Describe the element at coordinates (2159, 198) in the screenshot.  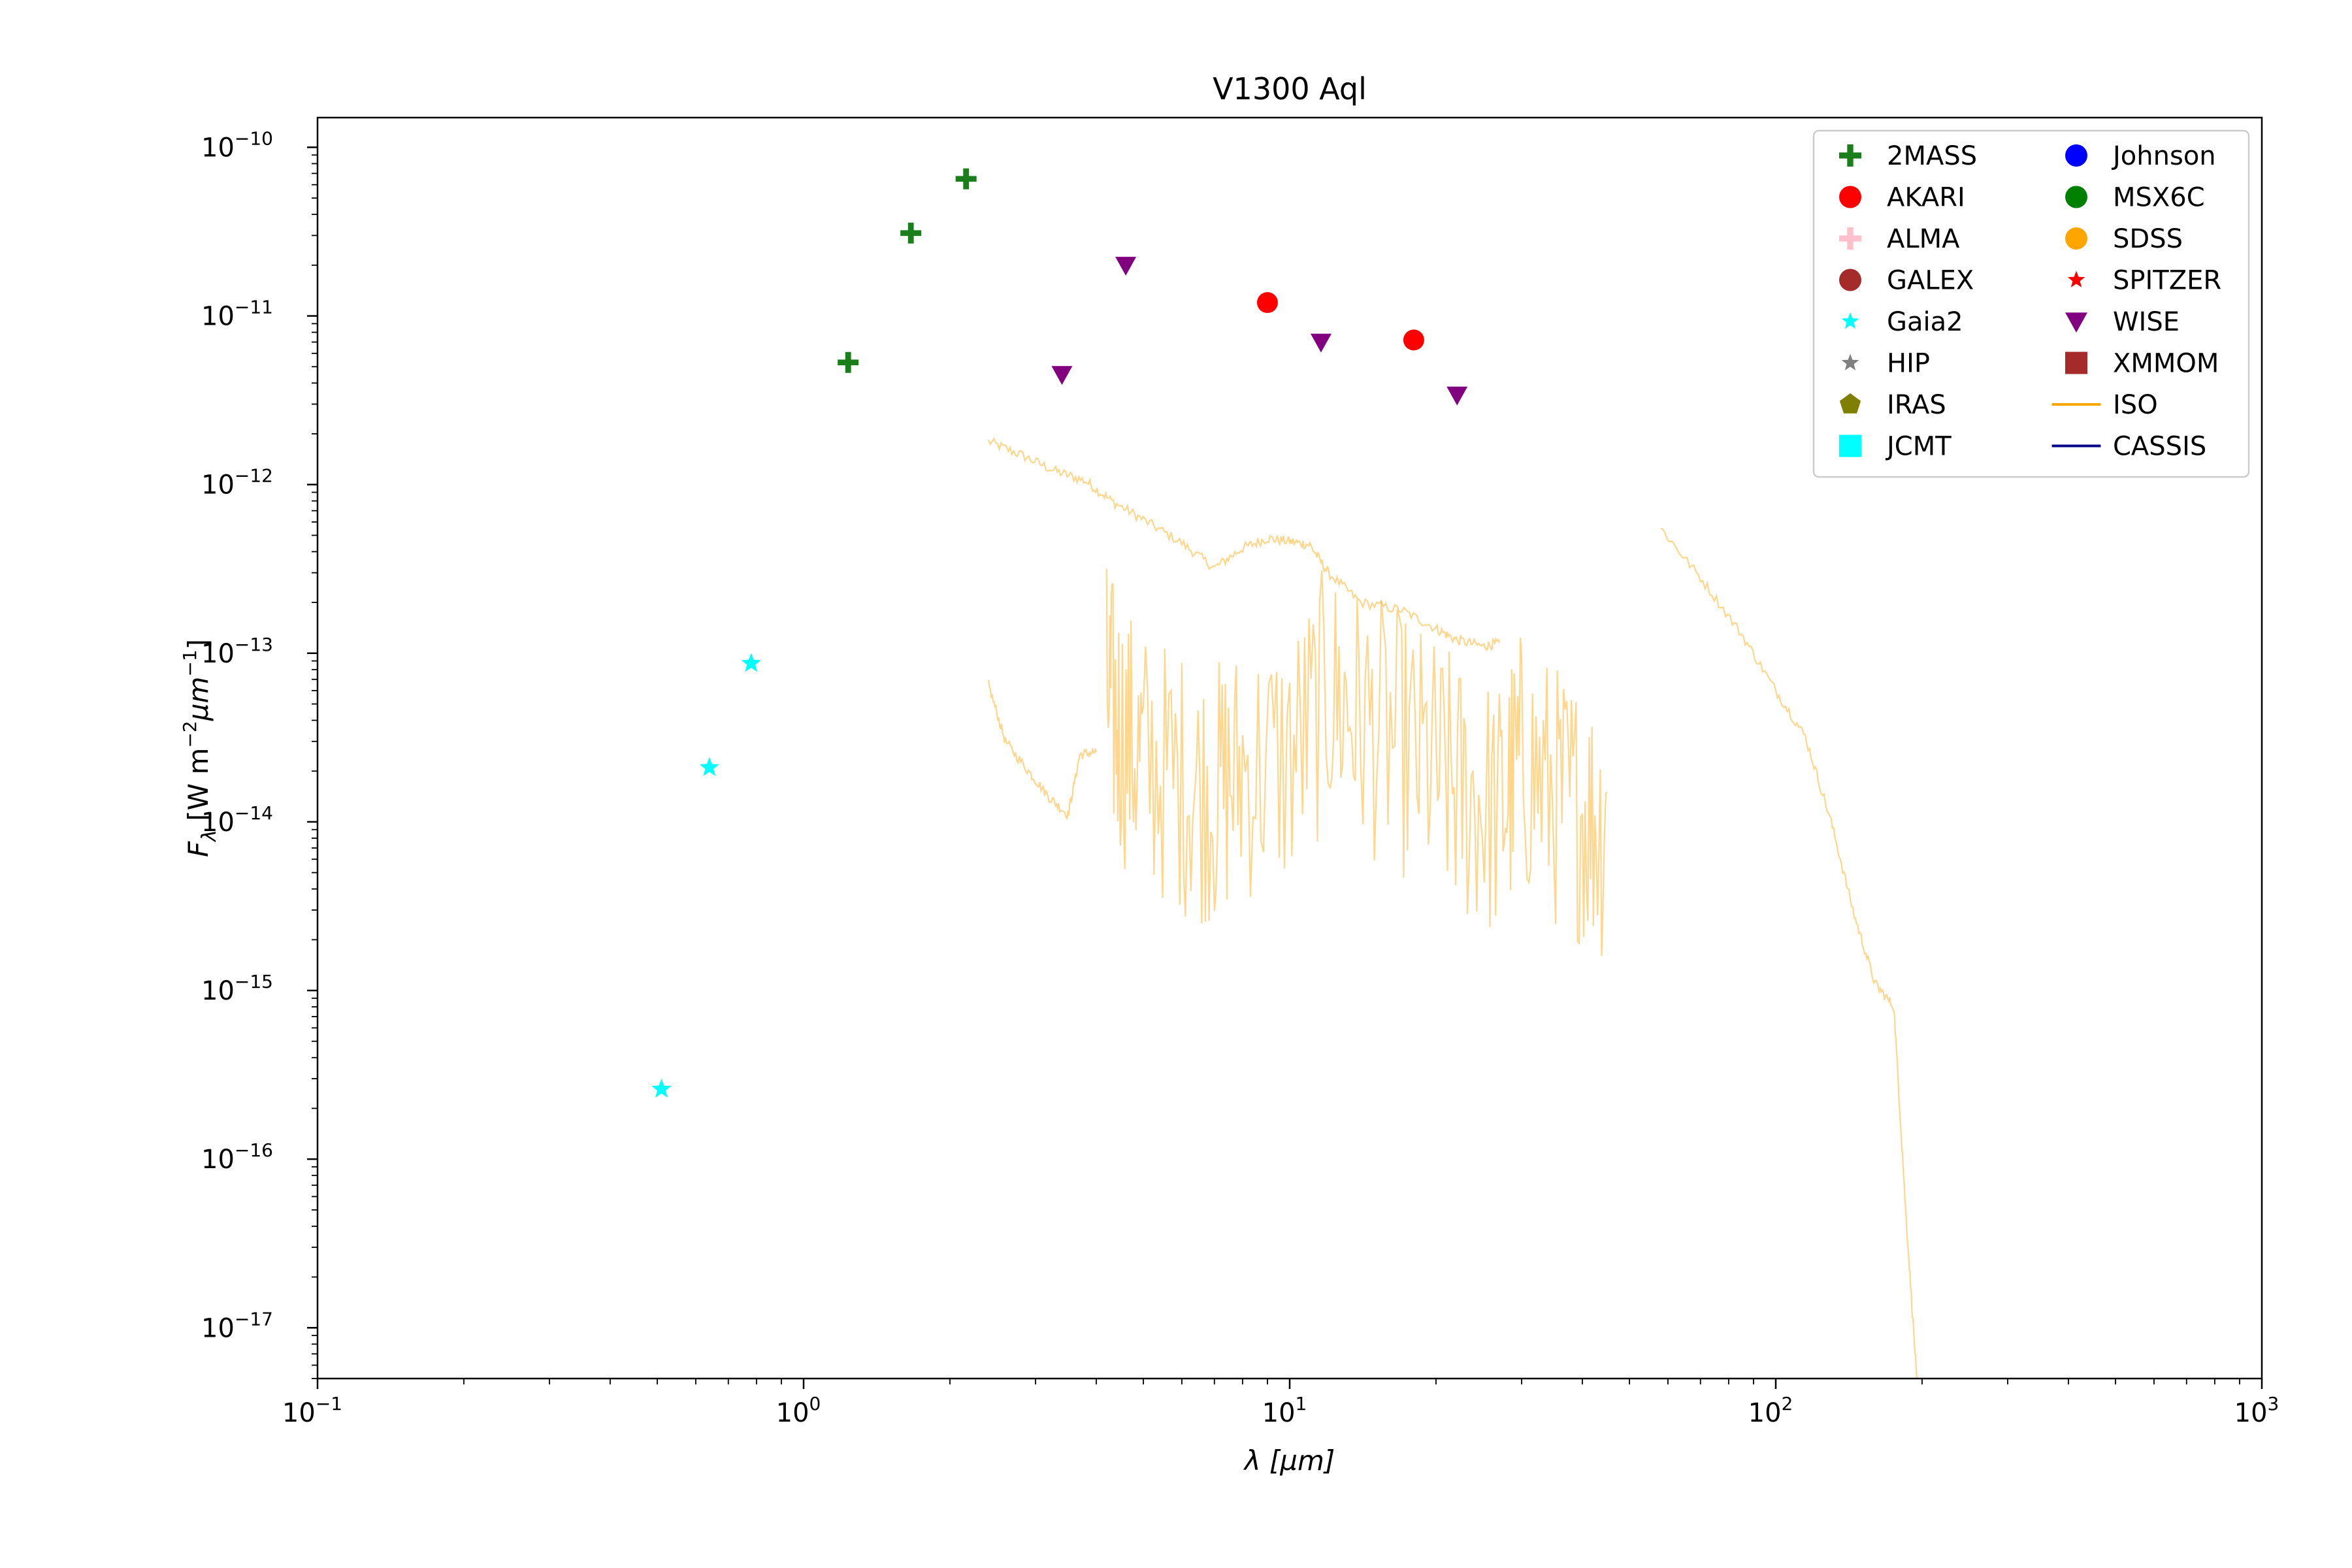
I see `legend-label: MSX6C` at that location.